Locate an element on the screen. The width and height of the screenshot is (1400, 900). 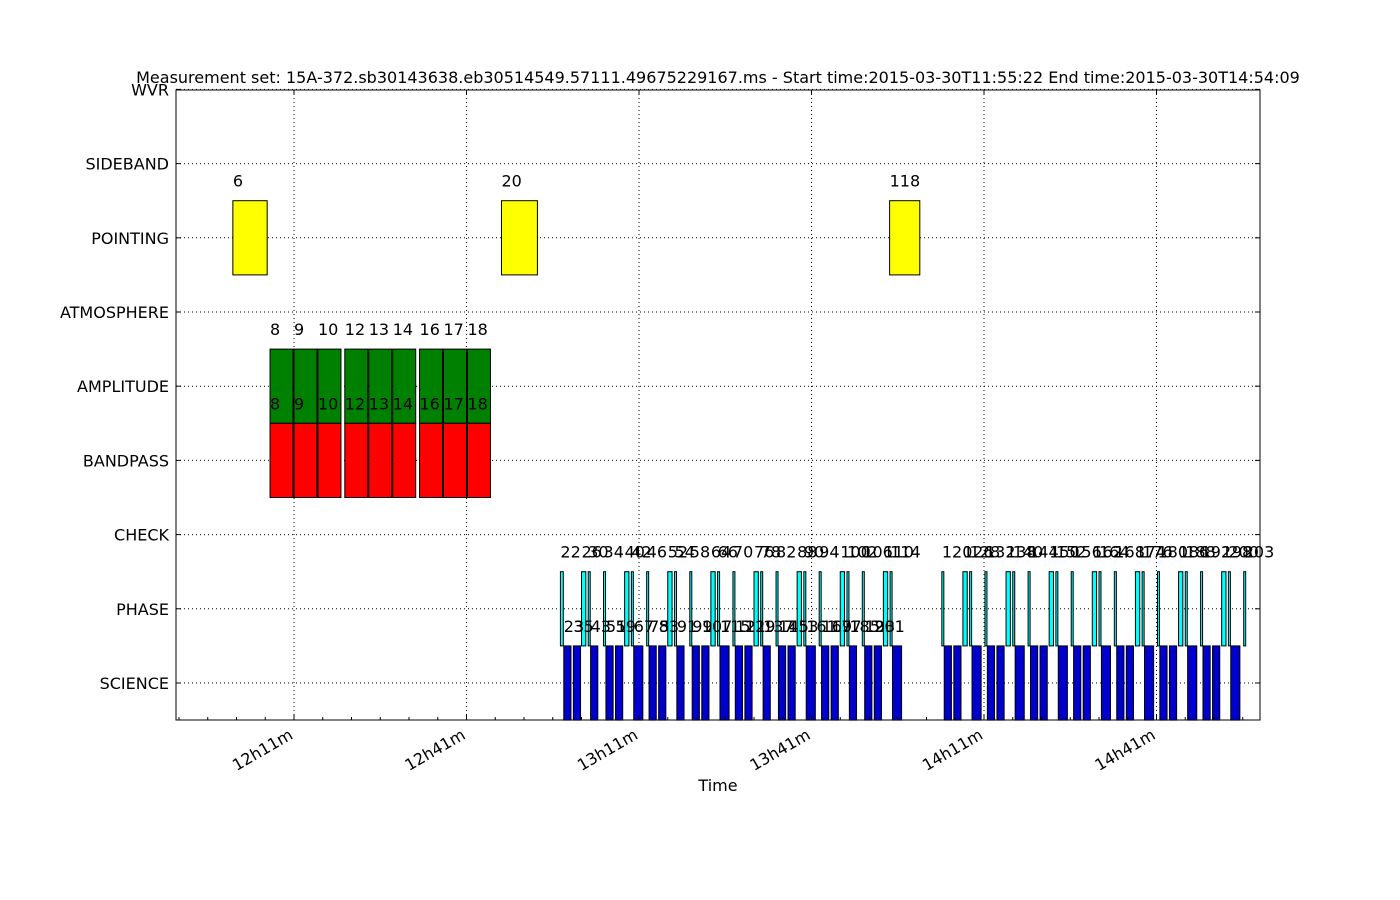
phase-scan-label: 192 is located at coordinates (1216, 552).